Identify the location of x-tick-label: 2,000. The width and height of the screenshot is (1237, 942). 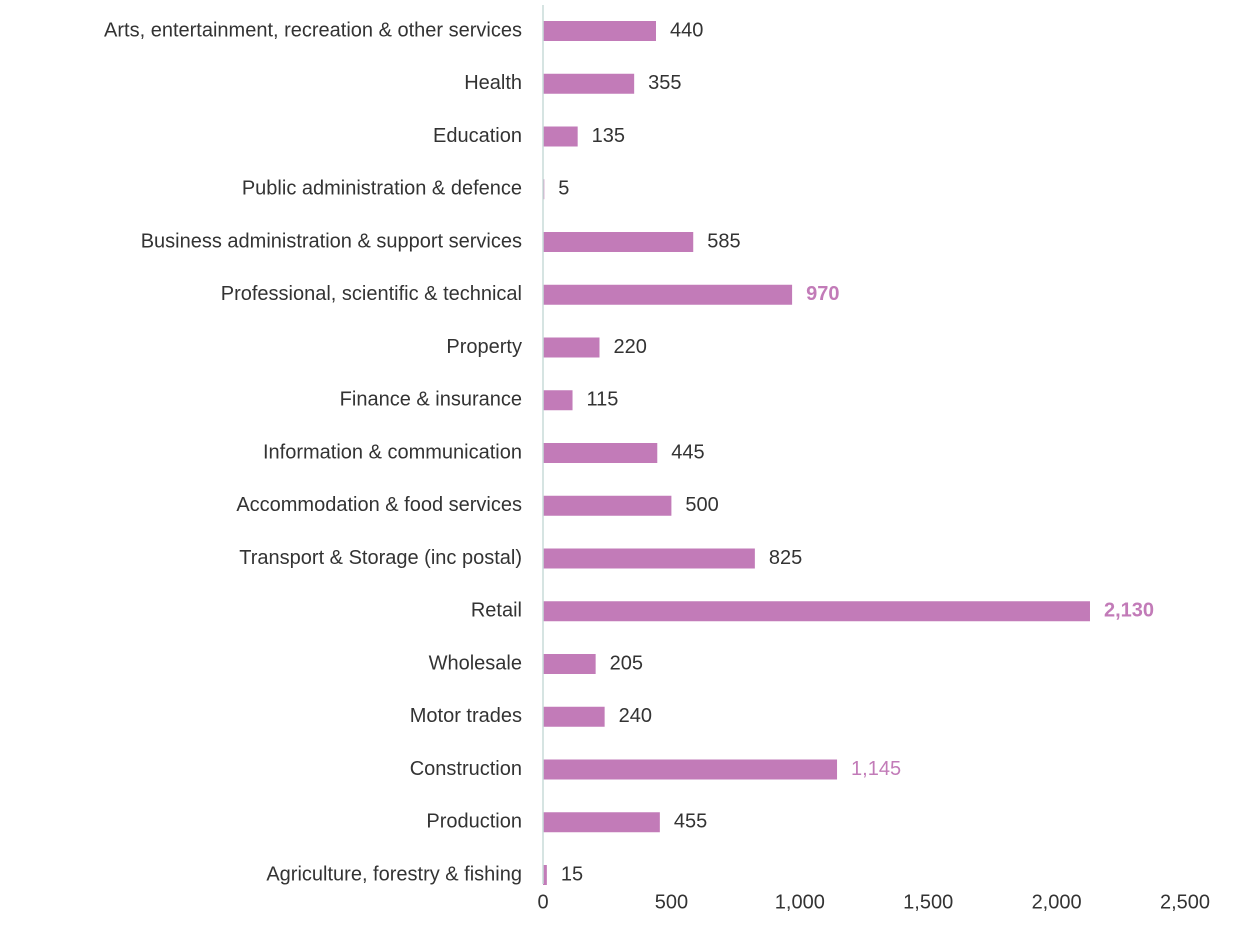
(1057, 902).